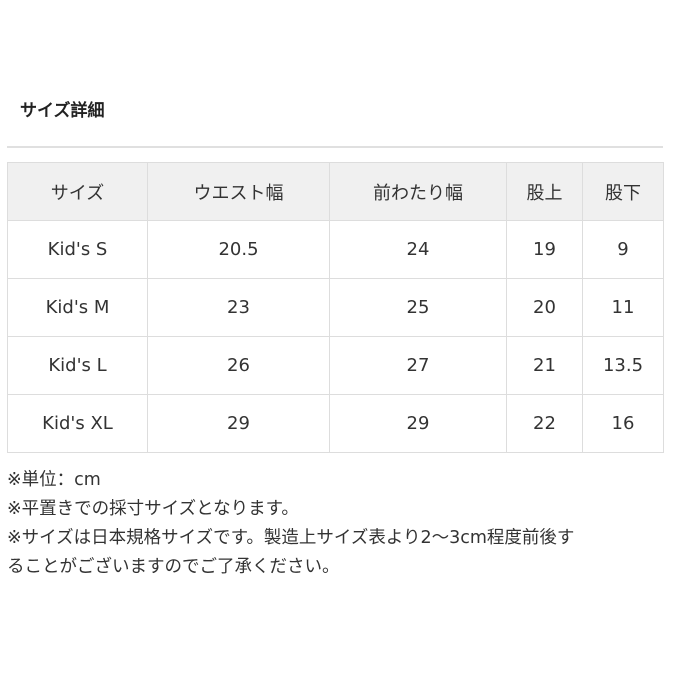 This screenshot has width=680, height=680. I want to click on table-cell: 25, so click(418, 307).